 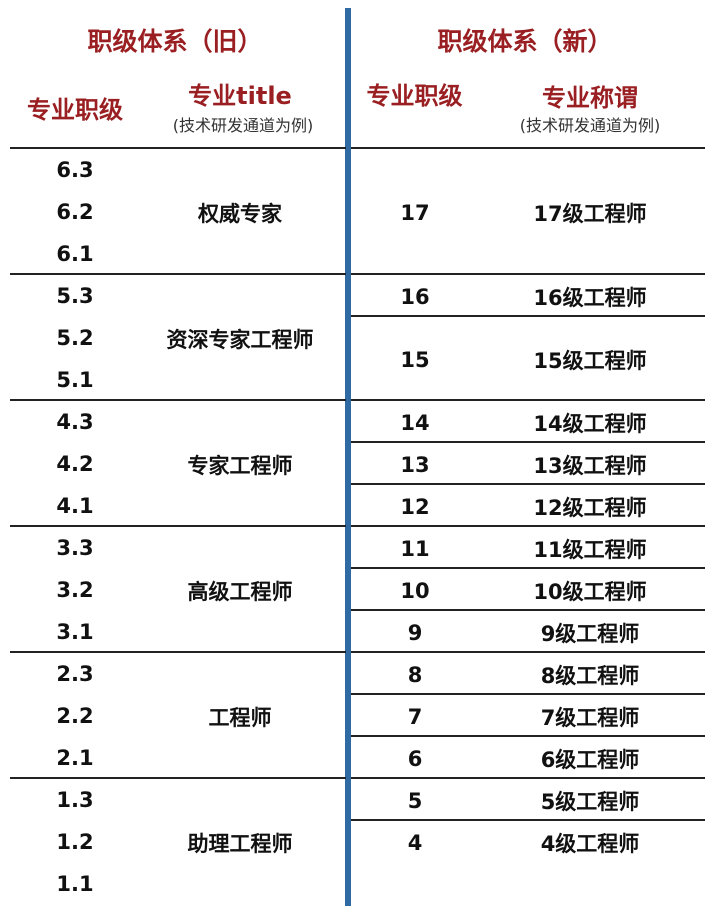 What do you see at coordinates (415, 360) in the screenshot?
I see `new-level-cell: 15` at bounding box center [415, 360].